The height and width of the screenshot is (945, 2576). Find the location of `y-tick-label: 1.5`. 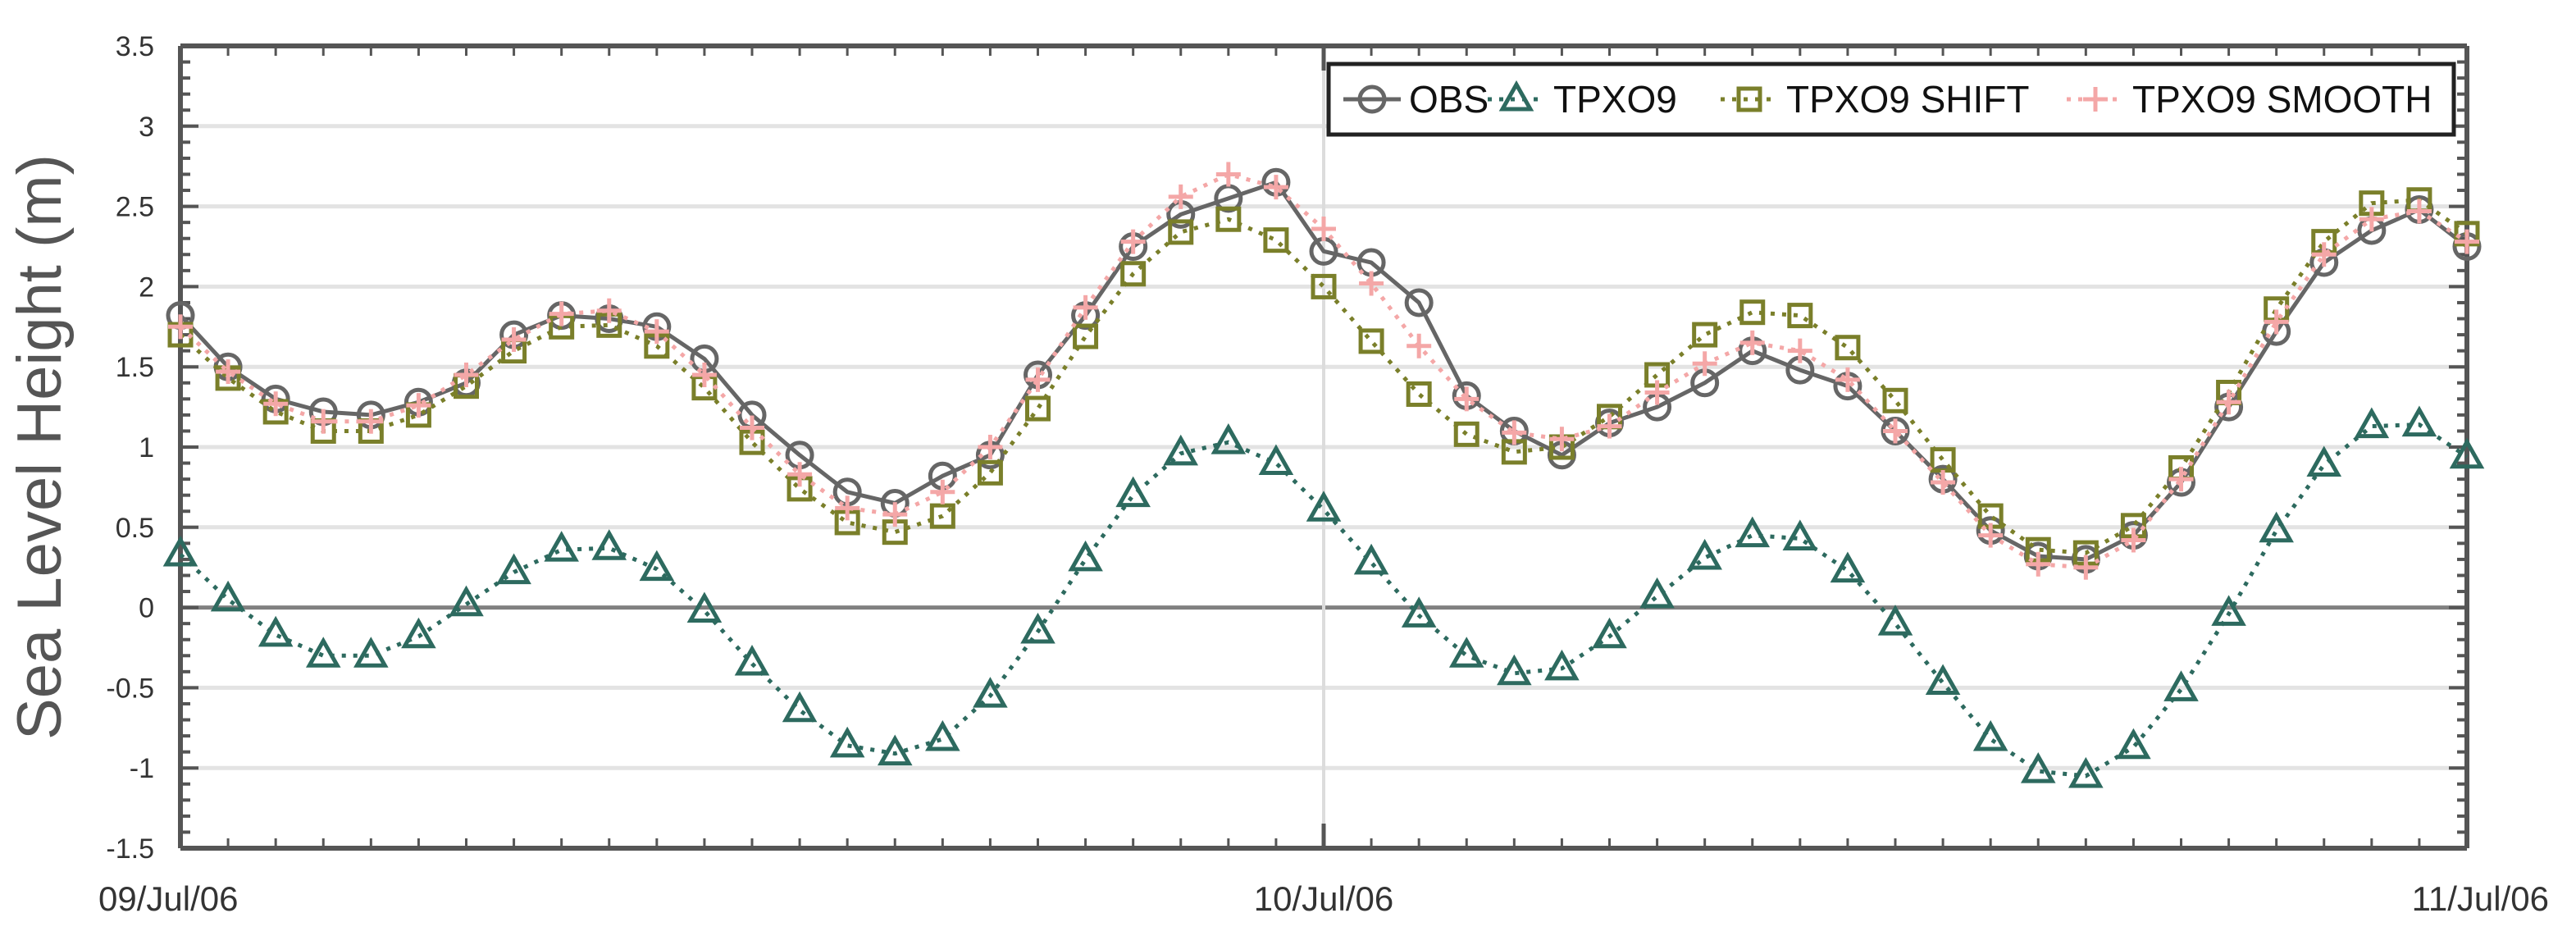

y-tick-label: 1.5 is located at coordinates (135, 368).